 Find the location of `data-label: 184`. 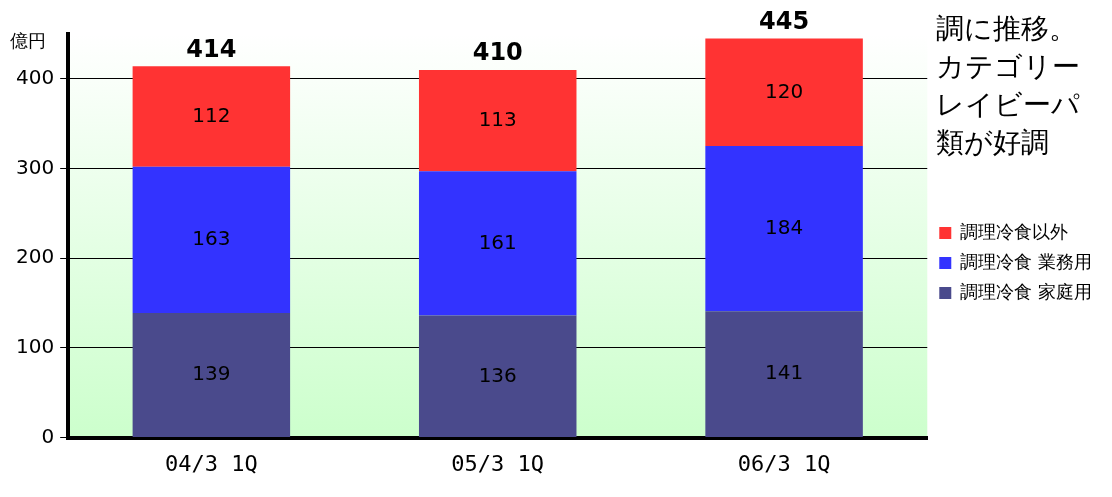

data-label: 184 is located at coordinates (784, 226).